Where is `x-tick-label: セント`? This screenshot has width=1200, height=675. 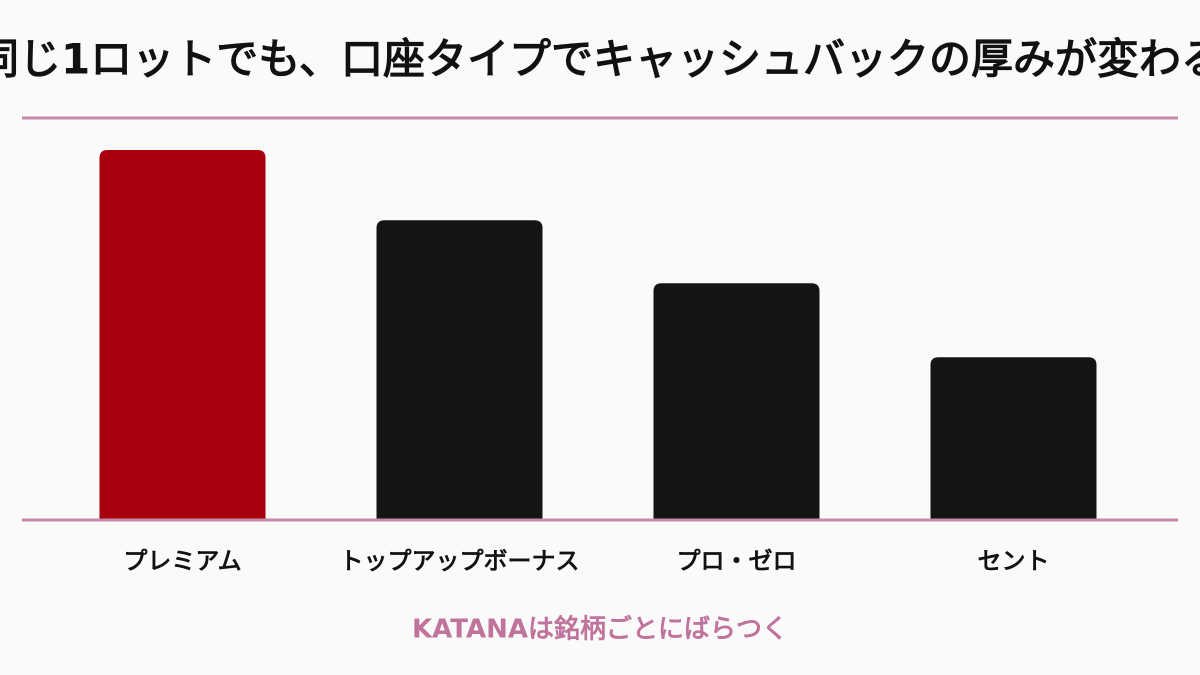
x-tick-label: セント is located at coordinates (1014, 561).